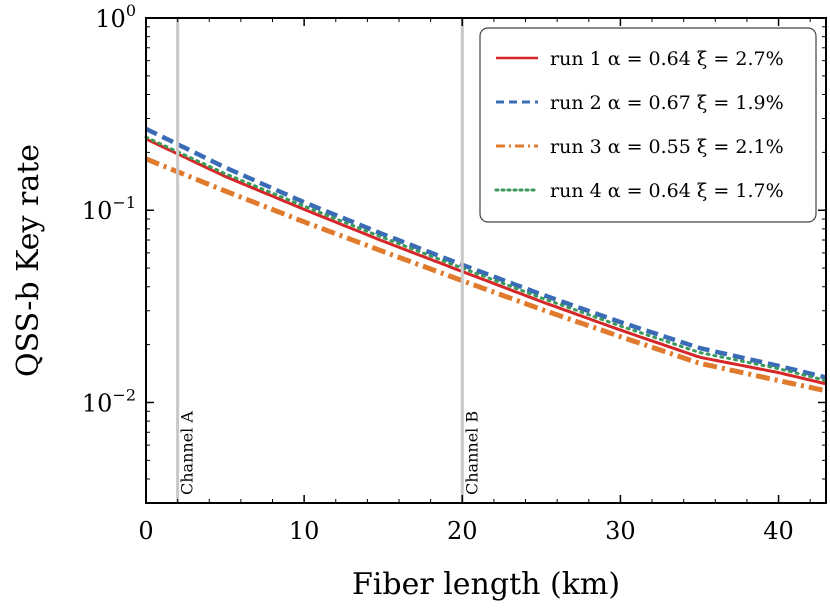  Describe the element at coordinates (145, 531) in the screenshot. I see `x-tick-label: 0` at that location.